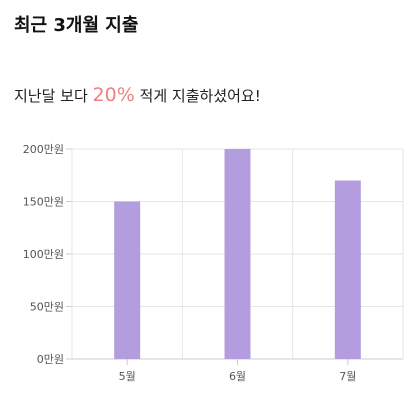 This screenshot has height=400, width=414. Describe the element at coordinates (43, 254) in the screenshot. I see `y-tick-label: 100만원` at that location.